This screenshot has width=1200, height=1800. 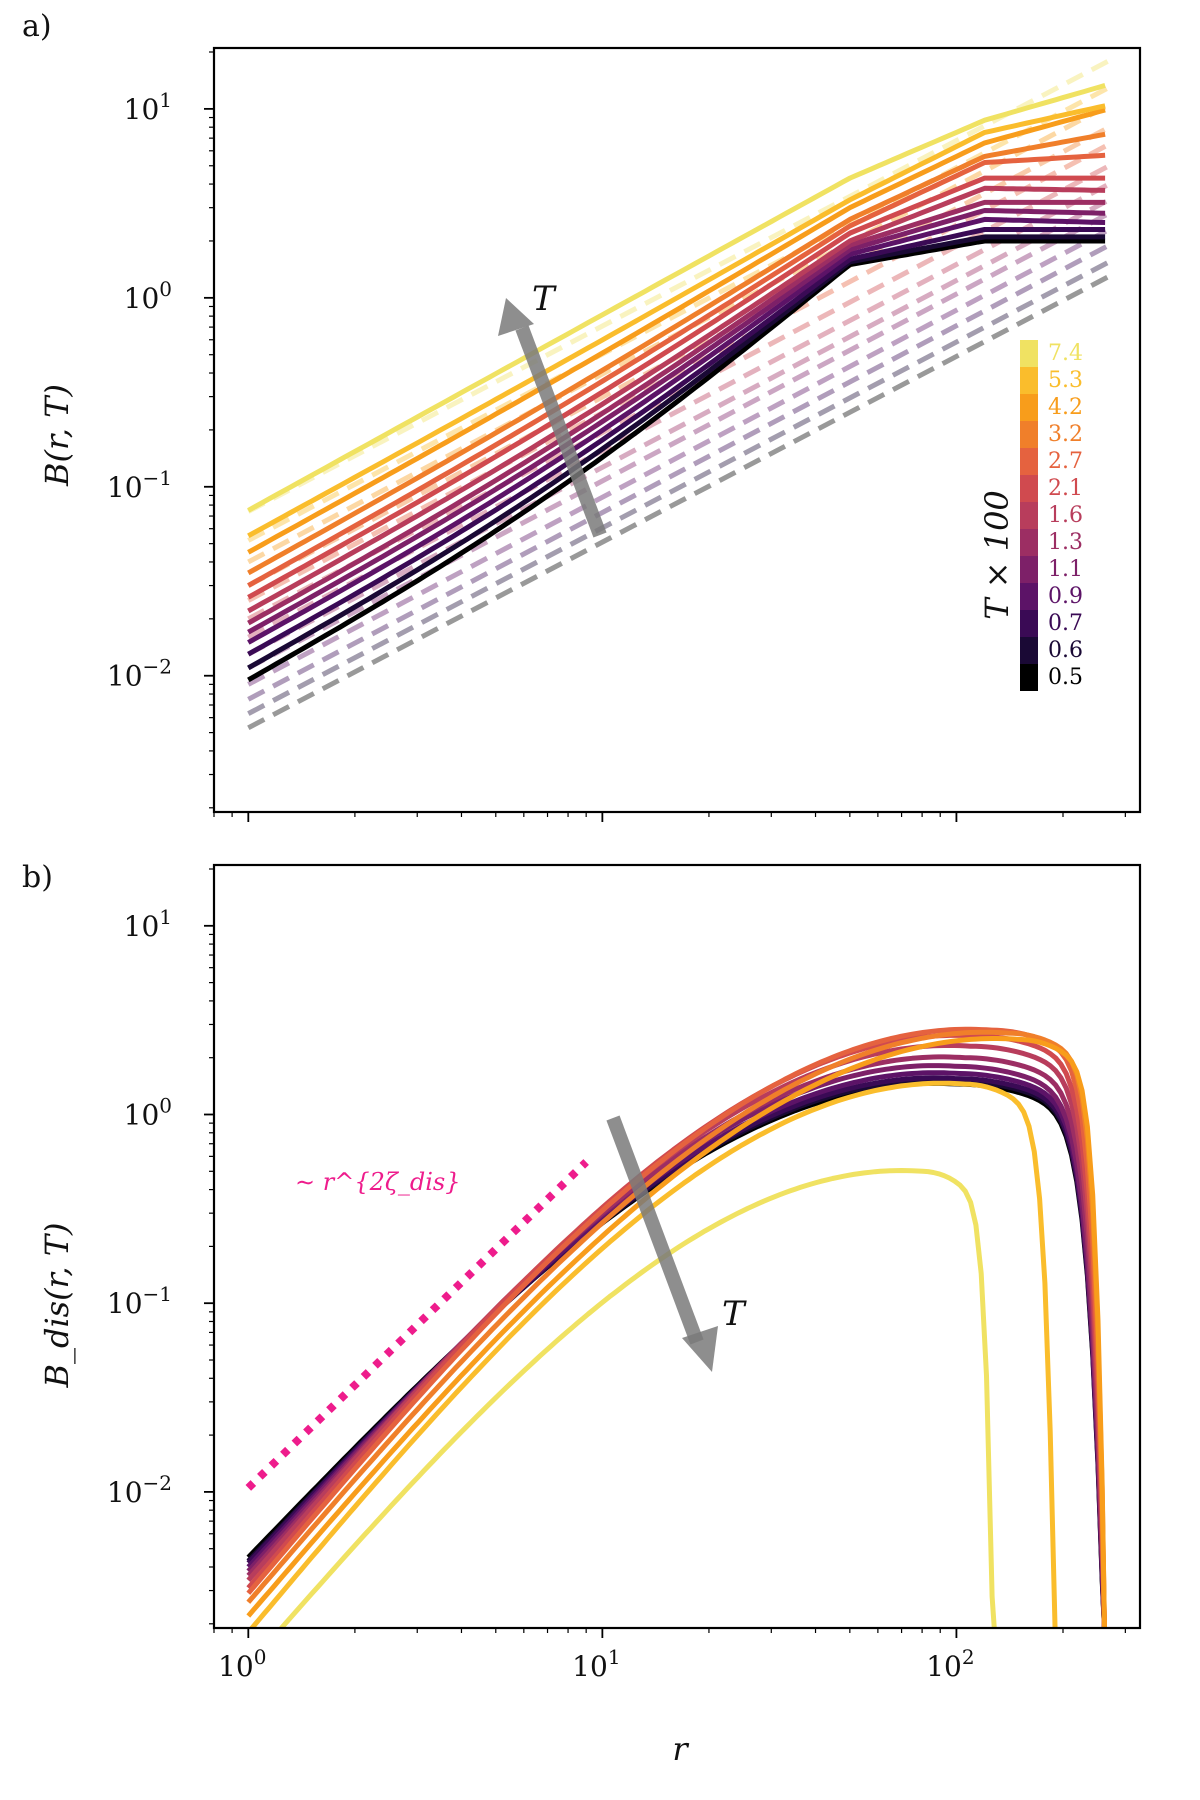 I want to click on panel-b-arrow-head, so click(x=700, y=1349).